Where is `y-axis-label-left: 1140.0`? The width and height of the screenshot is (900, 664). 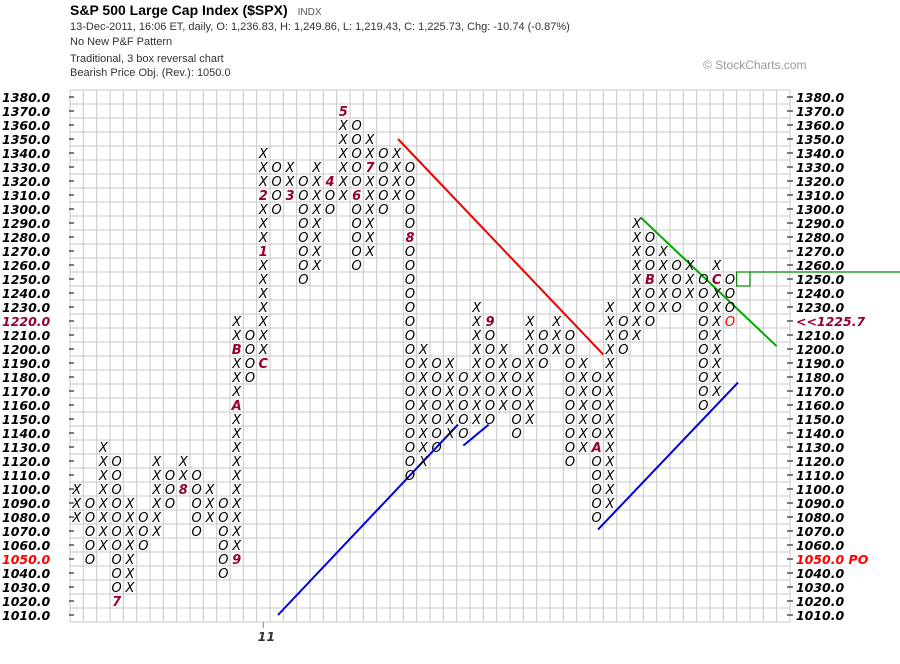 y-axis-label-left: 1140.0 is located at coordinates (26, 433).